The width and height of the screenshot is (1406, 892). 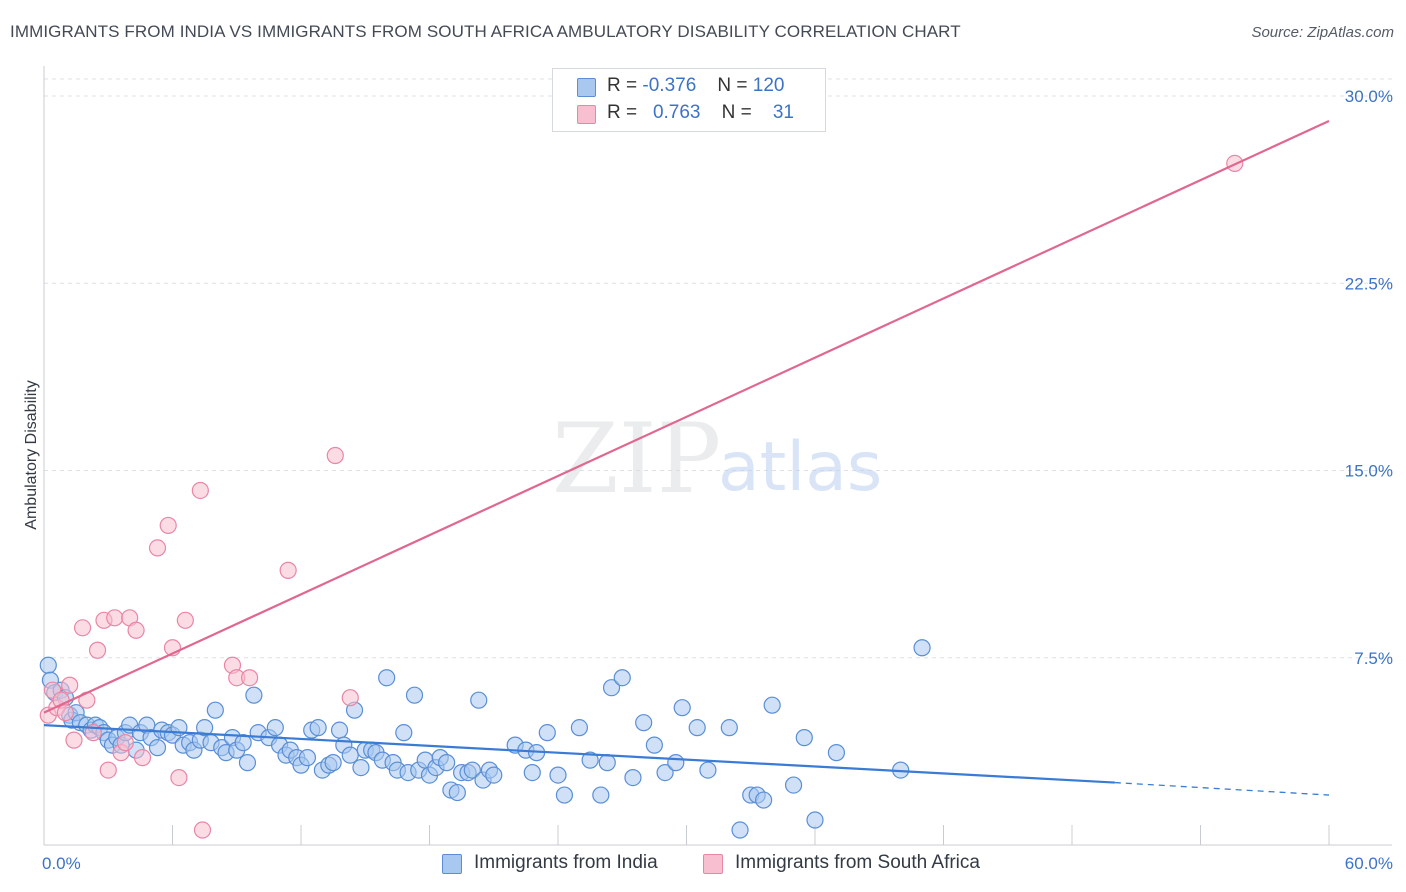 What do you see at coordinates (713, 864) in the screenshot?
I see `bottom-legend-swatch-south-africa` at bounding box center [713, 864].